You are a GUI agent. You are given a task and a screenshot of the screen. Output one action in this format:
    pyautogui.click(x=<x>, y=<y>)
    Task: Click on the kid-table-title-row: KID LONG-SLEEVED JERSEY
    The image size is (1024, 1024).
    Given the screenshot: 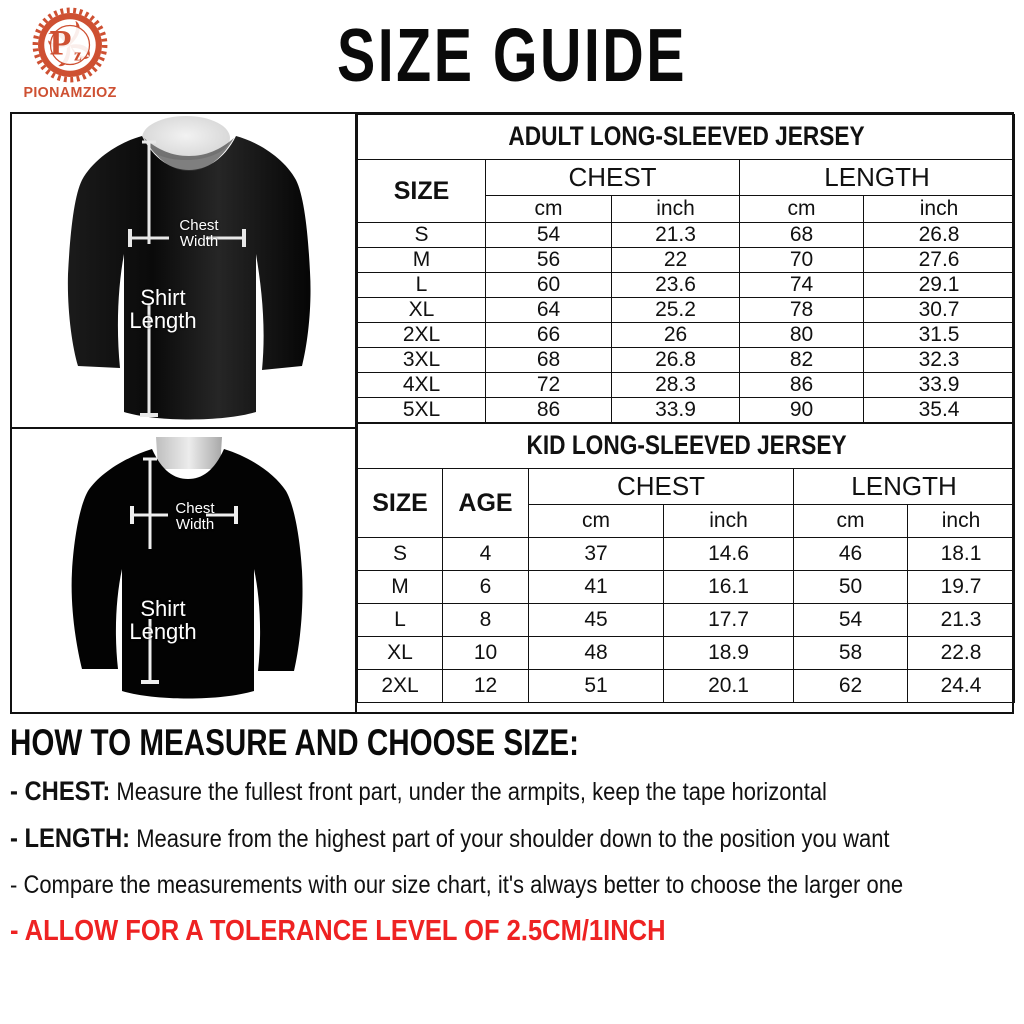 What is the action you would take?
    pyautogui.click(x=686, y=446)
    